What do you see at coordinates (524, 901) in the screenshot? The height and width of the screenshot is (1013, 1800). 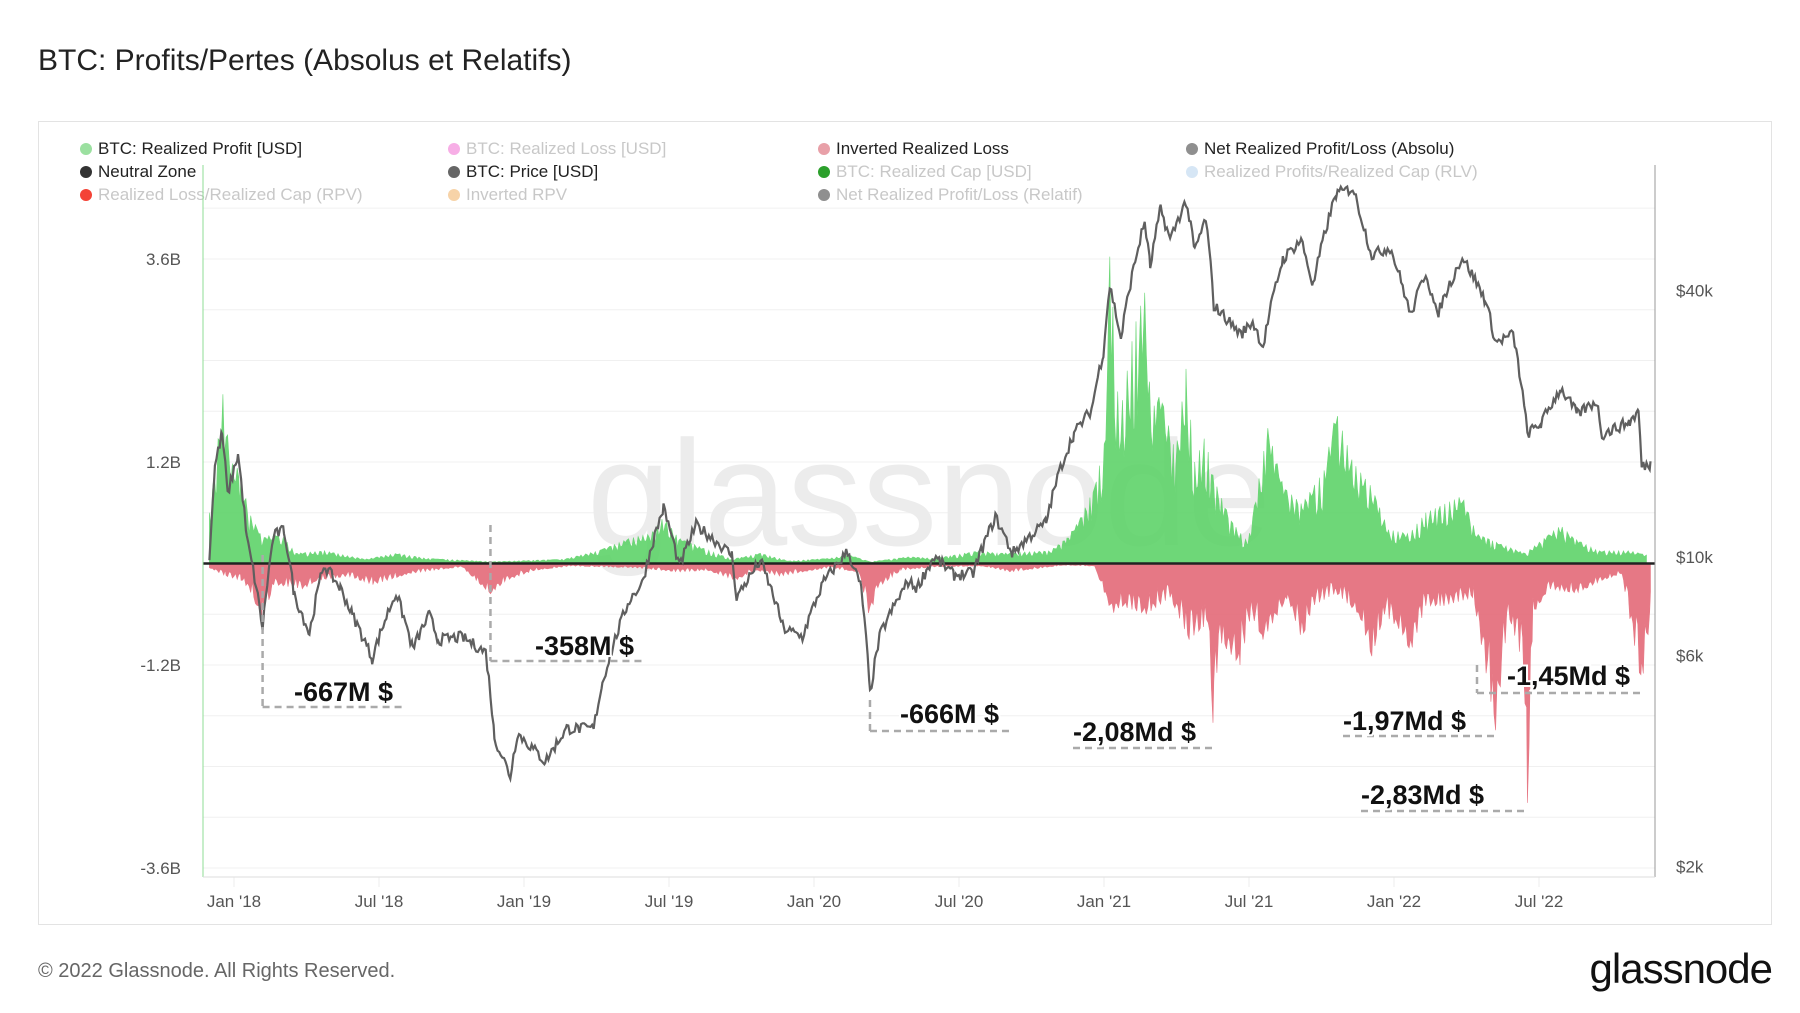 I see `x-tick-label: Jan '19` at bounding box center [524, 901].